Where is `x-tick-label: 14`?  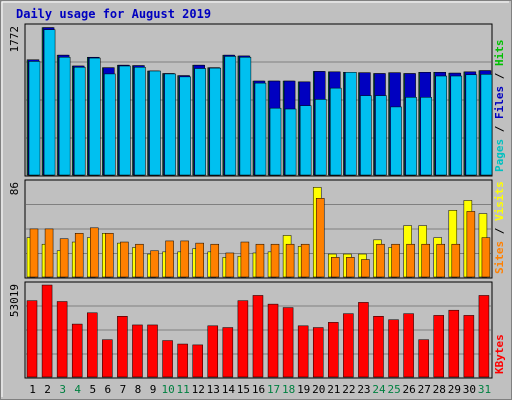 x-tick-label: 14 is located at coordinates (229, 389).